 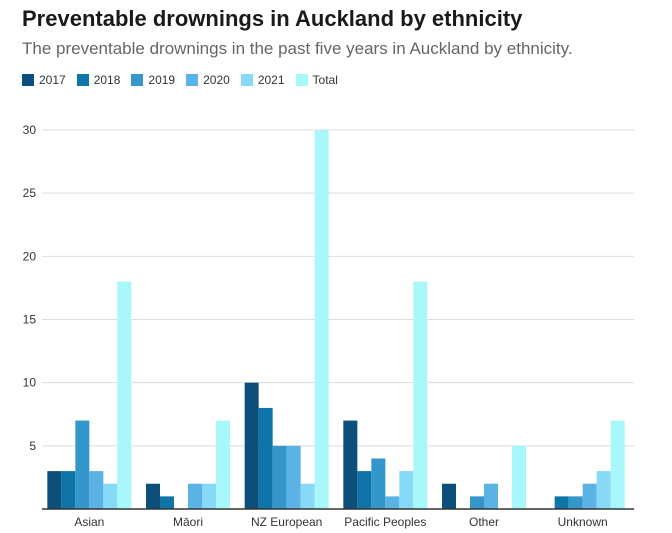 I want to click on x-tick-label: Unknown, so click(x=583, y=522).